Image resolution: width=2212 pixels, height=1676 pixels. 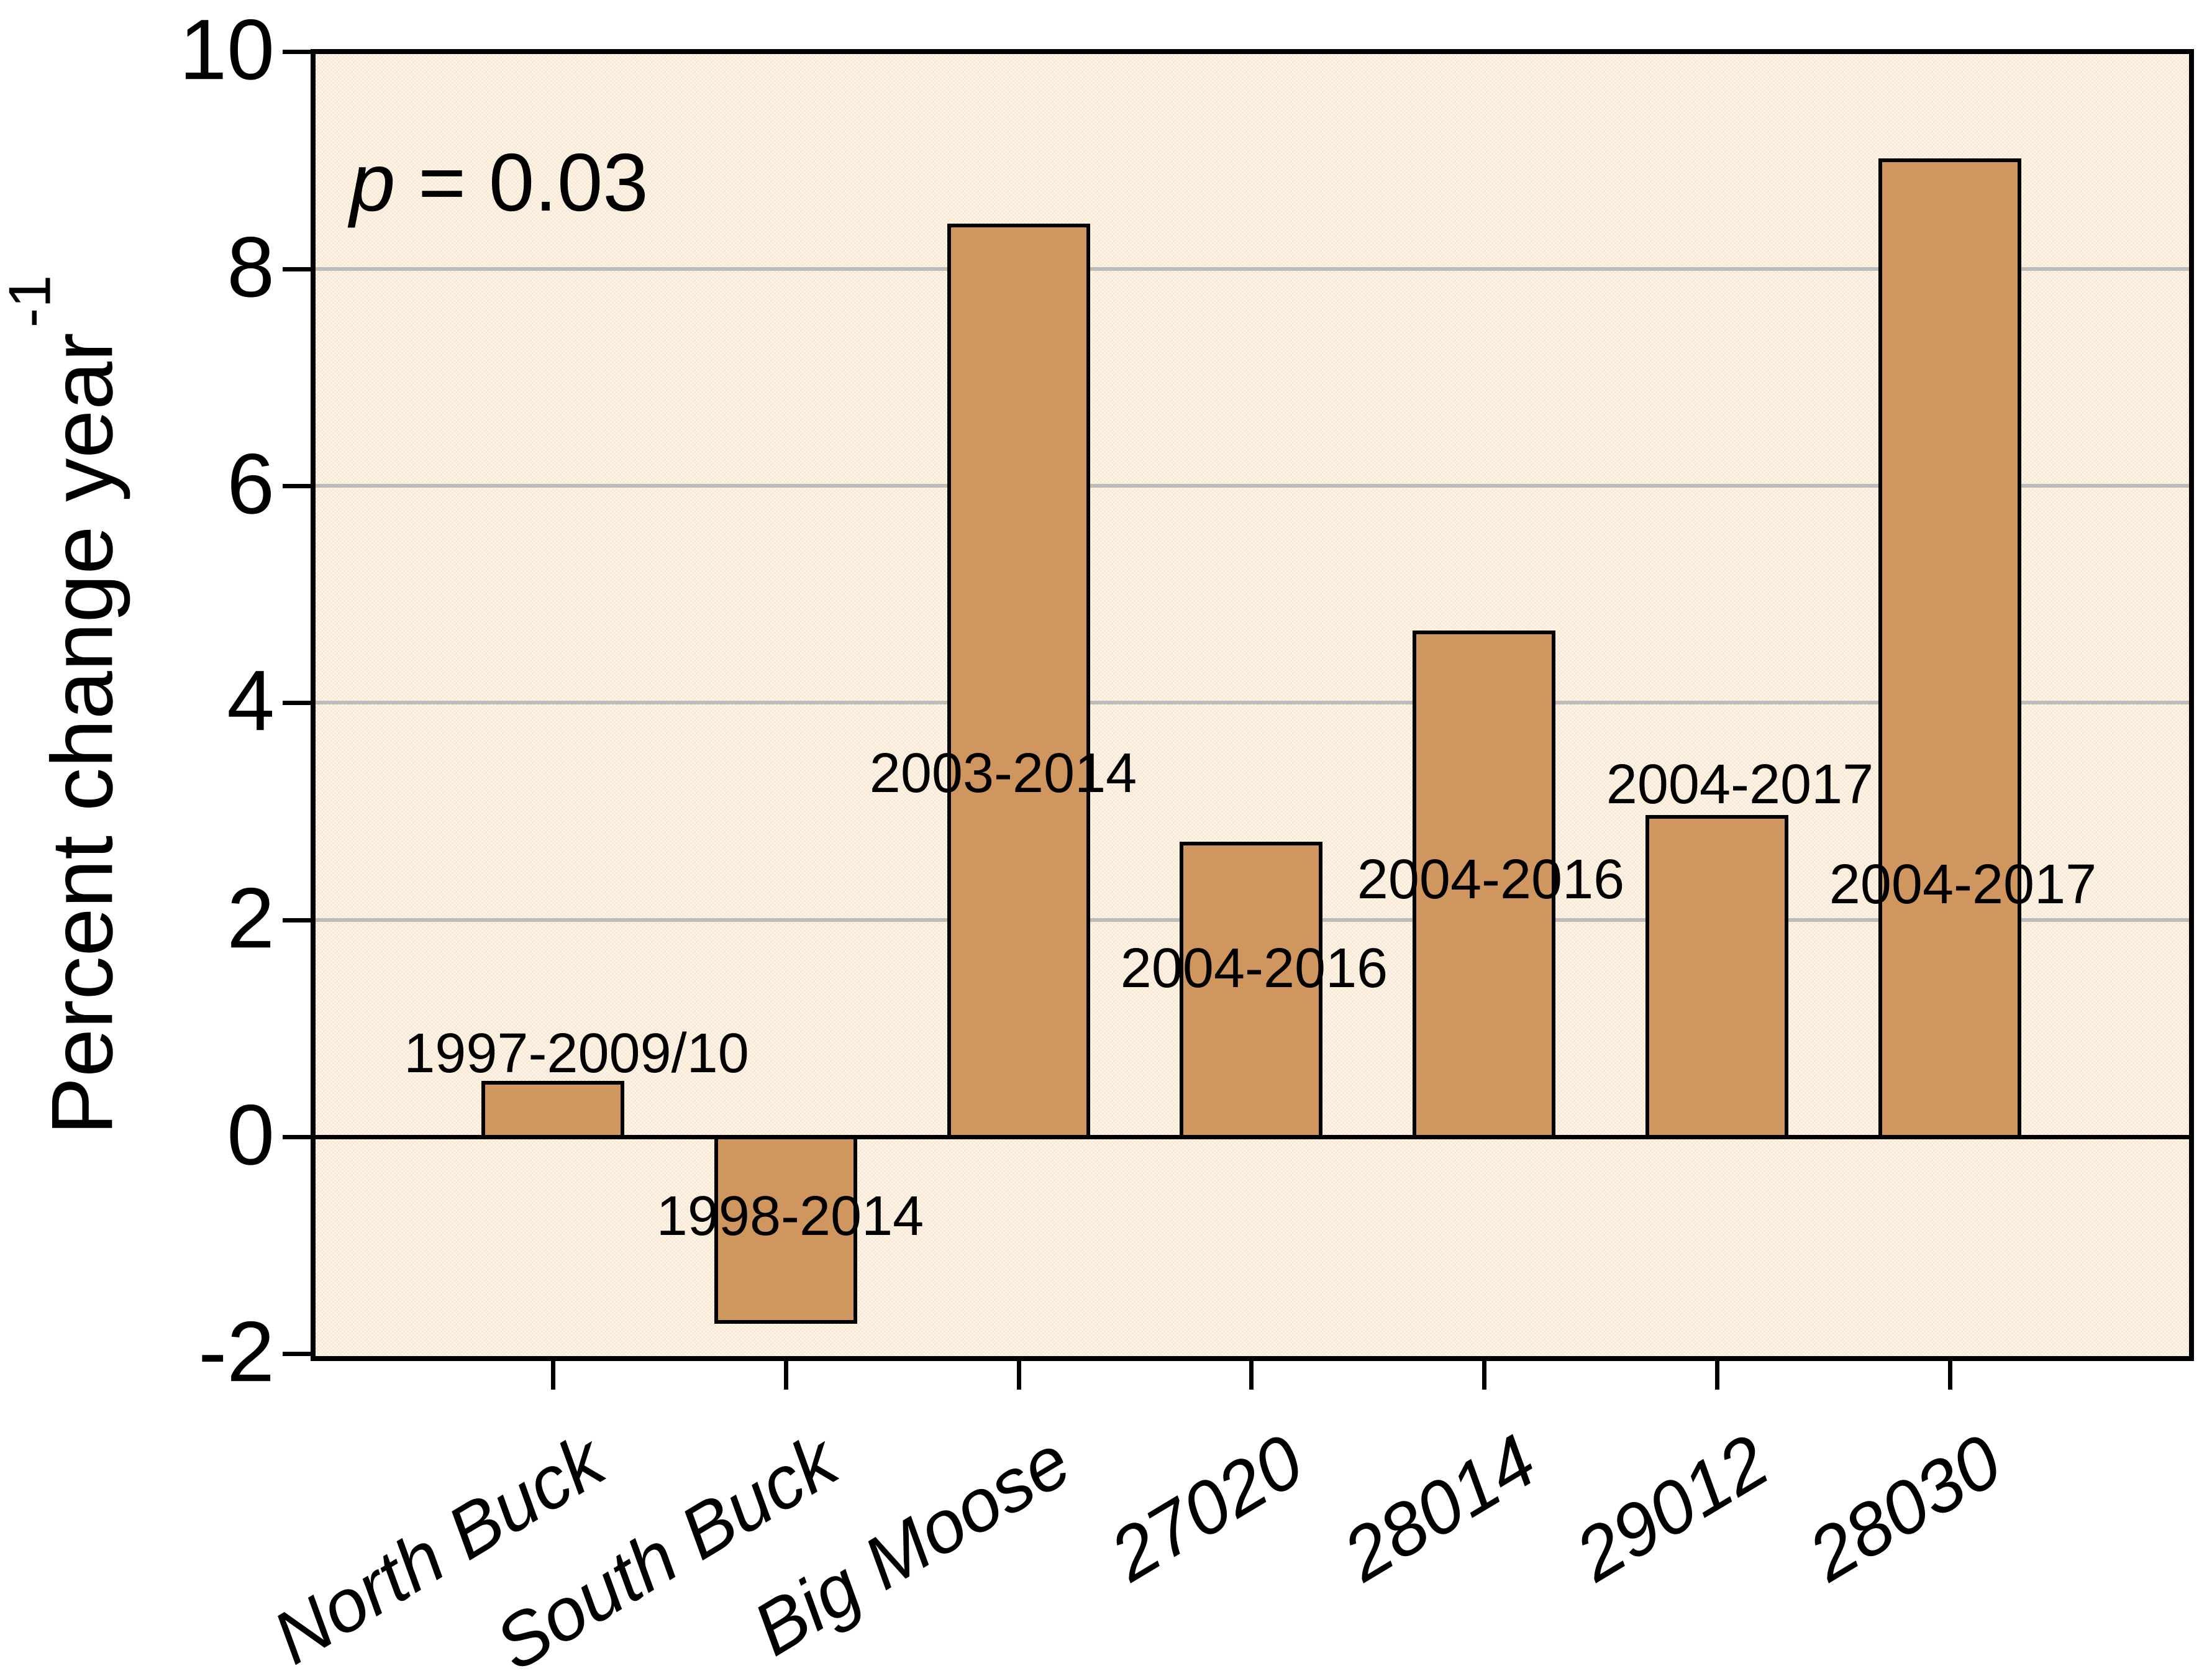 I want to click on bar-period-label-2: 2003-2014, so click(x=1003, y=773).